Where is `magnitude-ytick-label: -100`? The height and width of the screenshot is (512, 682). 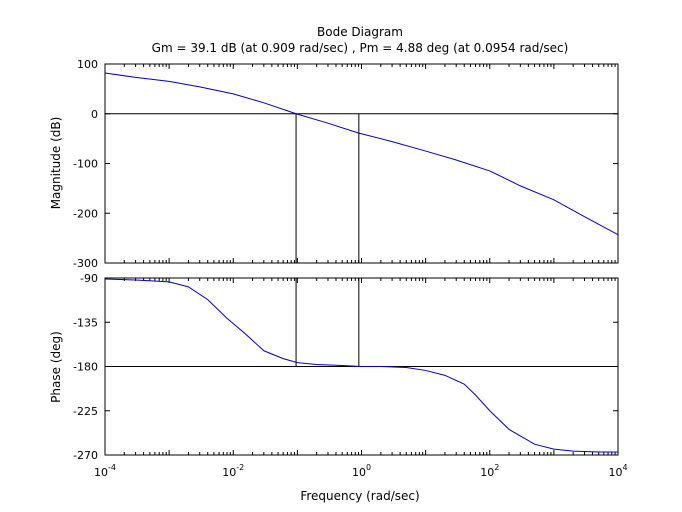
magnitude-ytick-label: -100 is located at coordinates (85, 164).